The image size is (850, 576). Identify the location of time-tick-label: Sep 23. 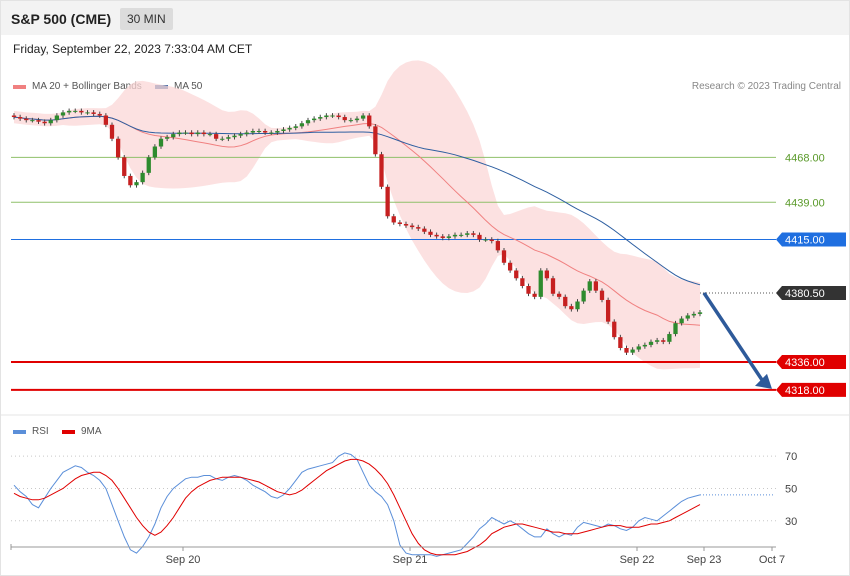
(704, 560).